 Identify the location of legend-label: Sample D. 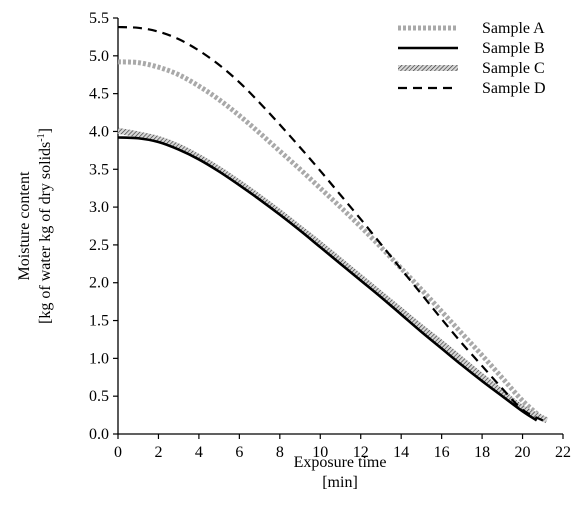
(514, 88).